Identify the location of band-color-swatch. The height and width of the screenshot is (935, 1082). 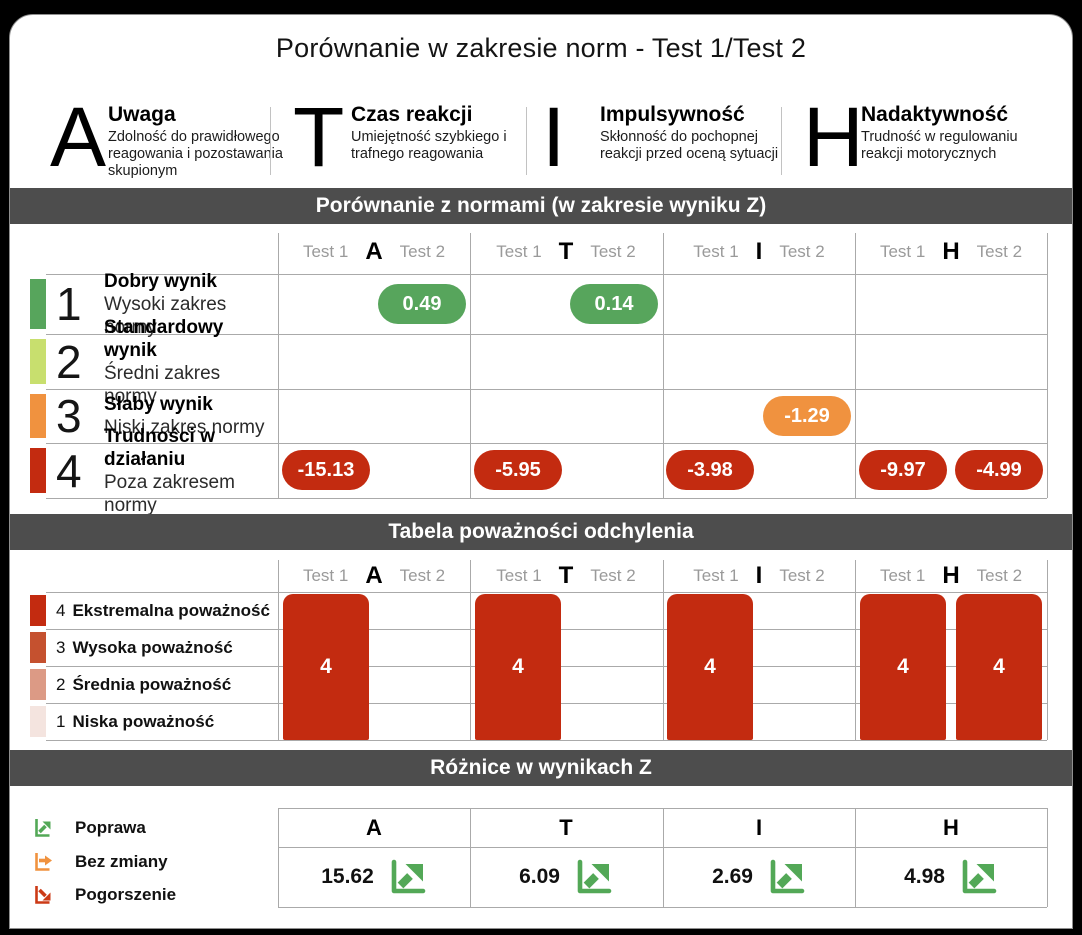
(38, 361).